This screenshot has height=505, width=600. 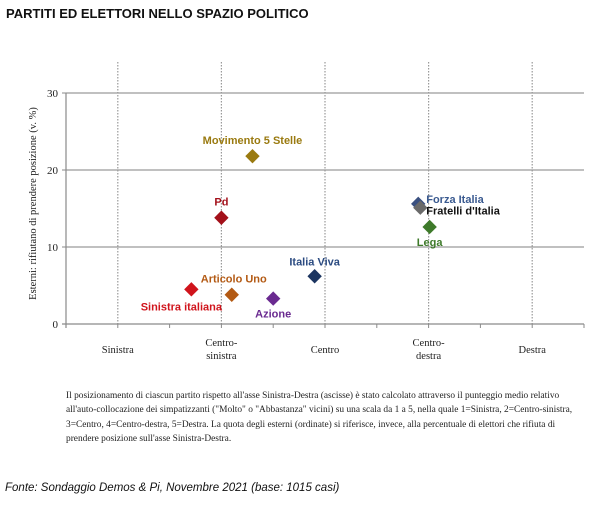 What do you see at coordinates (428, 356) in the screenshot?
I see `x-category-label: destra` at bounding box center [428, 356].